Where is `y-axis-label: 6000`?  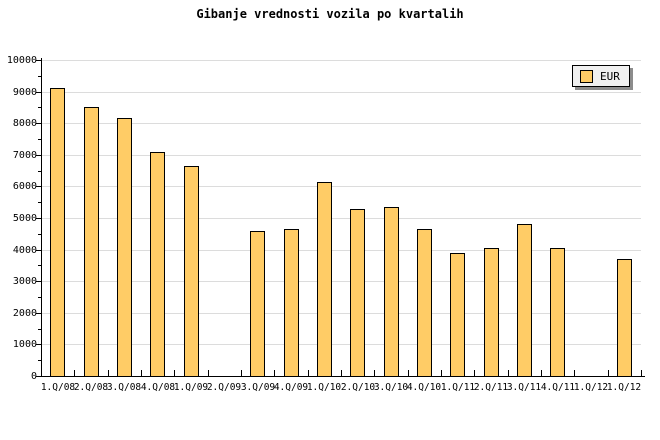
y-axis-label: 6000 is located at coordinates (24, 187).